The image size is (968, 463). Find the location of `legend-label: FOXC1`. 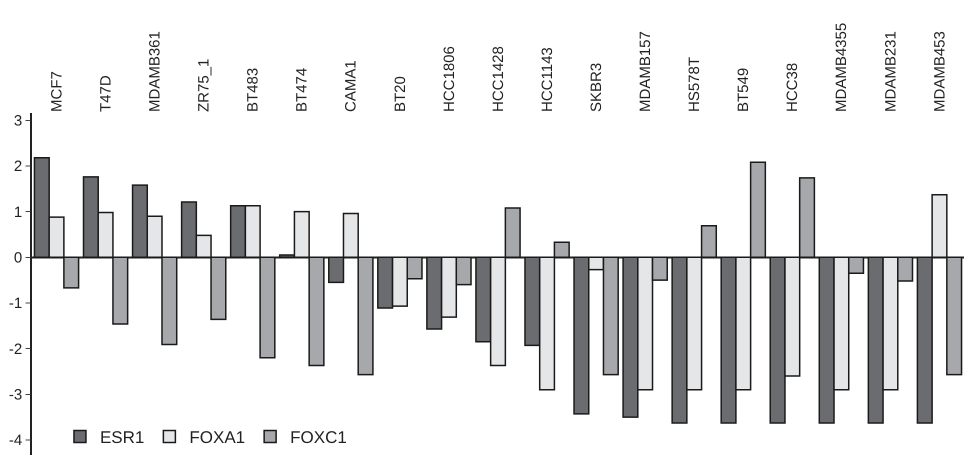

legend-label: FOXC1 is located at coordinates (318, 438).